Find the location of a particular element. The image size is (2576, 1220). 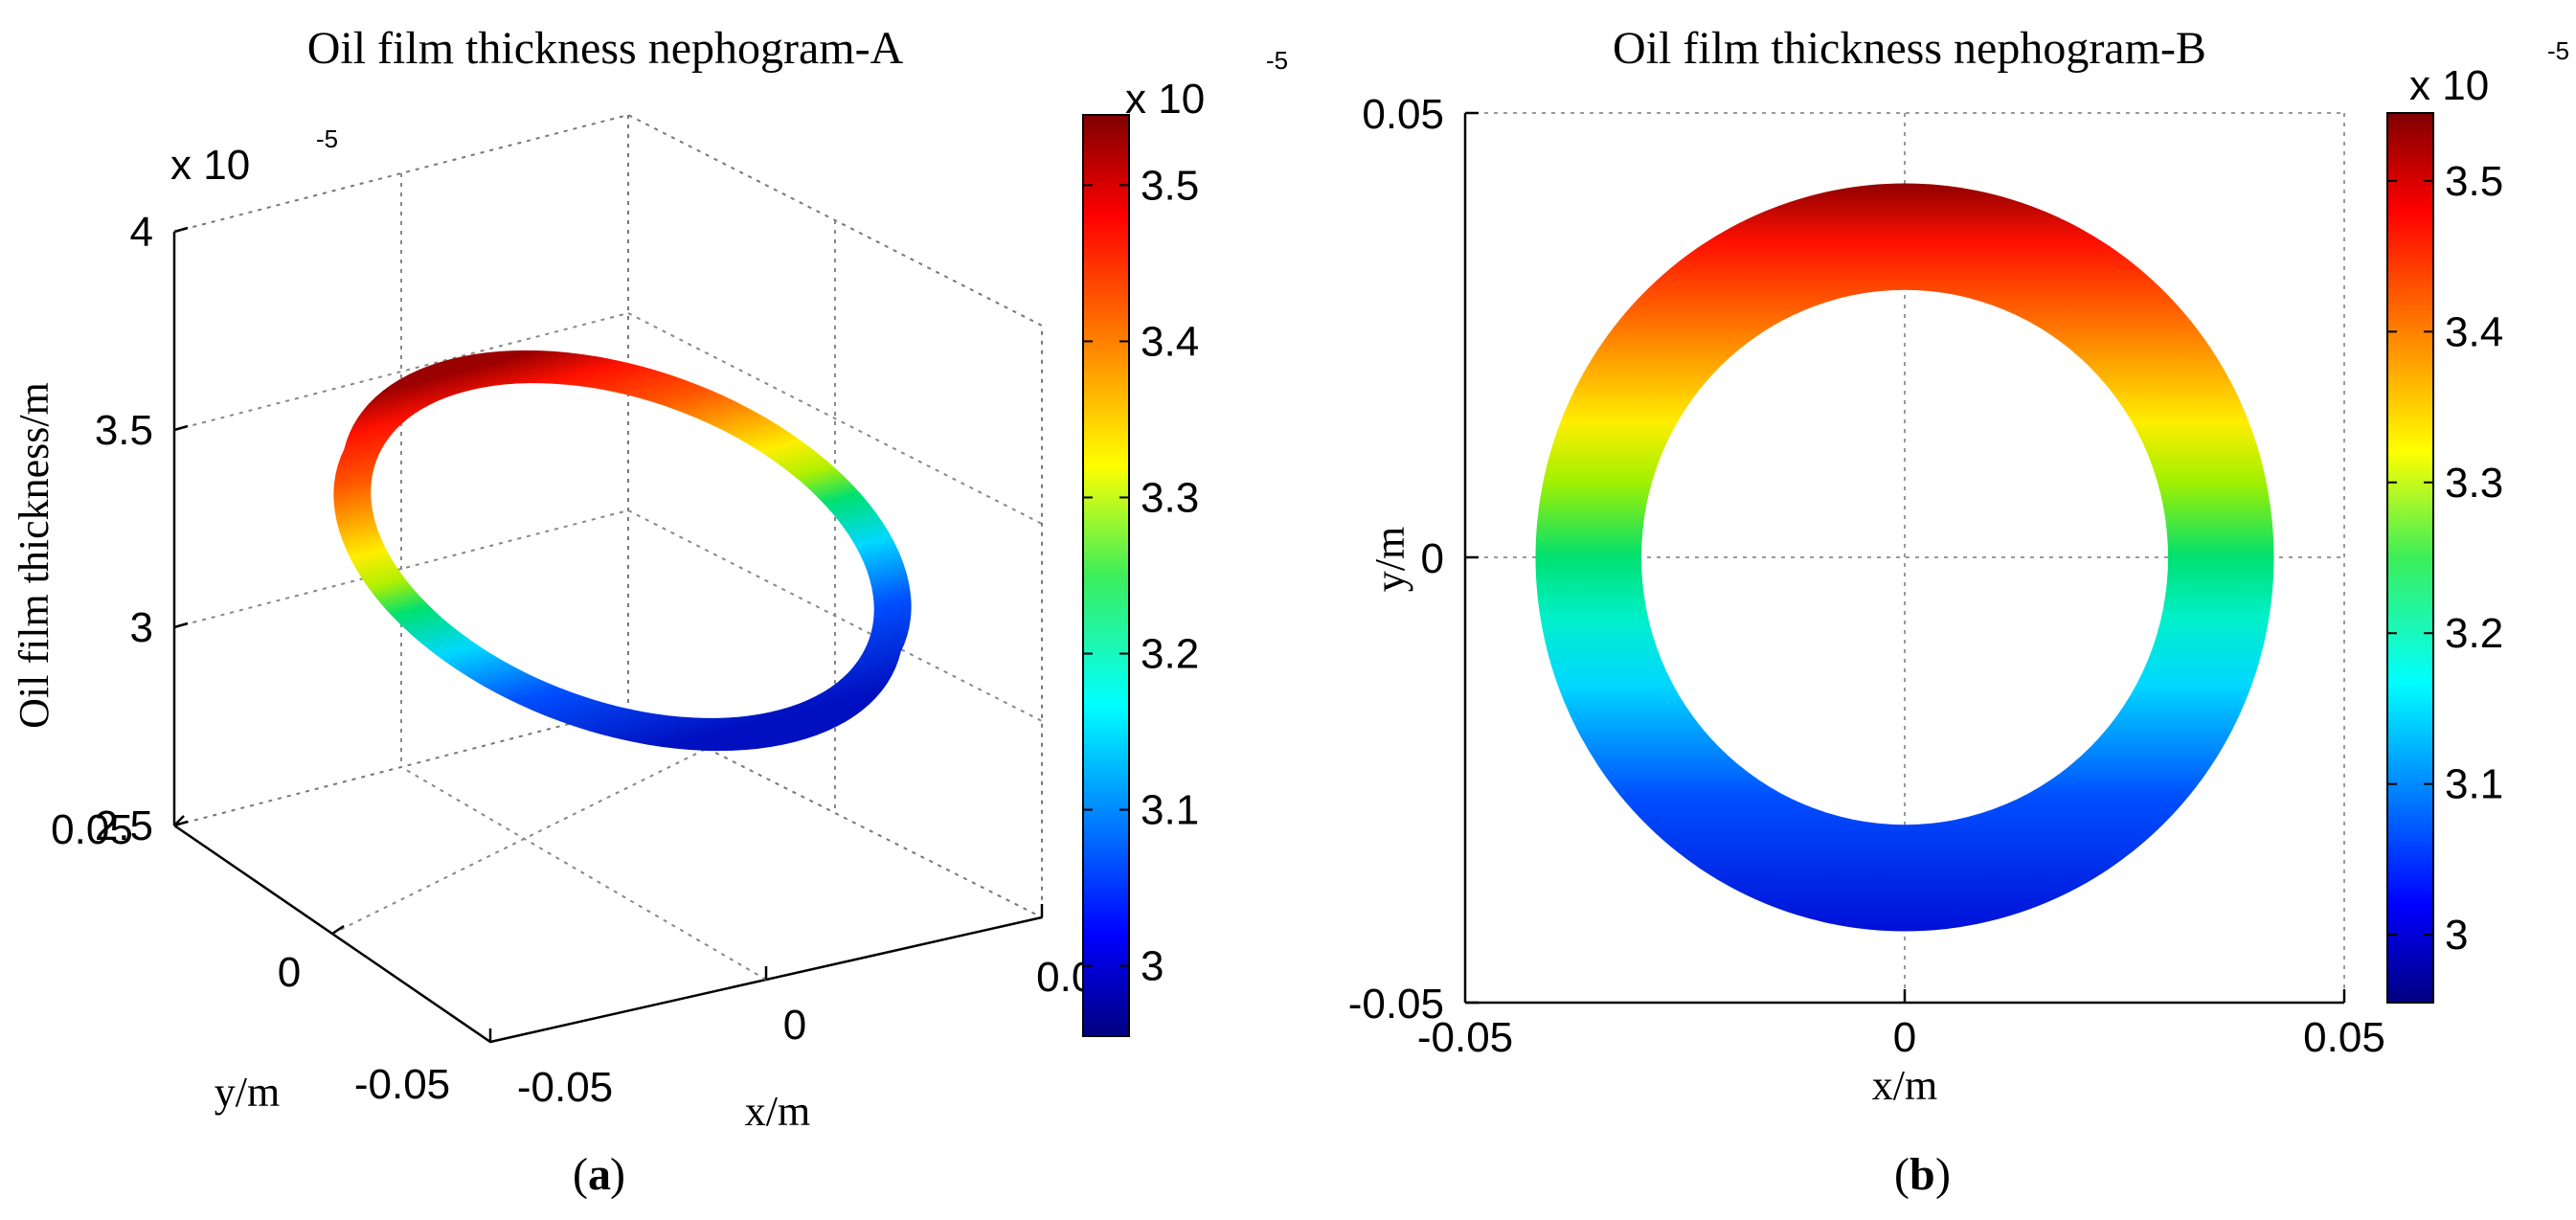

chart-a-y-ticks: 0.05 0 -0.05 is located at coordinates (251, 957).